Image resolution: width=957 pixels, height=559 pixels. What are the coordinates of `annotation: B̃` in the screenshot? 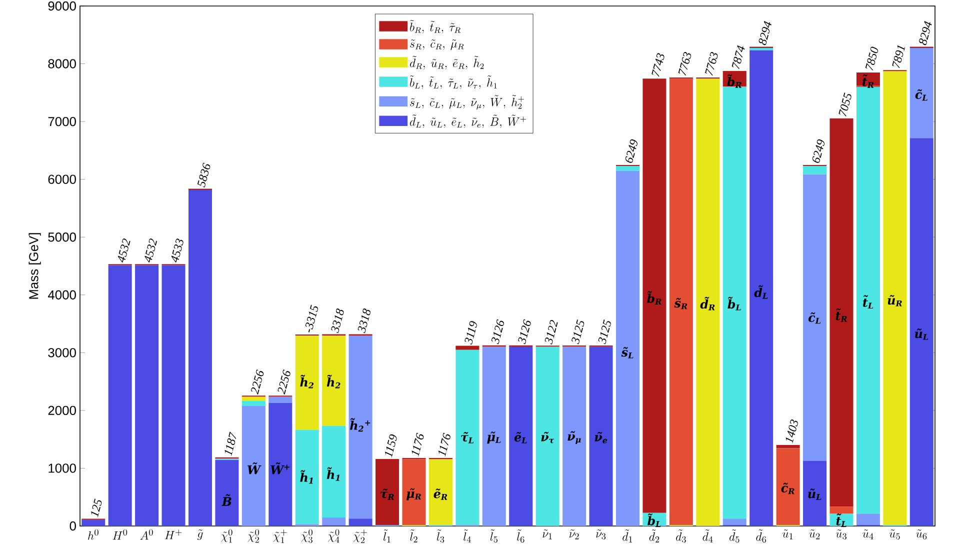 It's located at (227, 500).